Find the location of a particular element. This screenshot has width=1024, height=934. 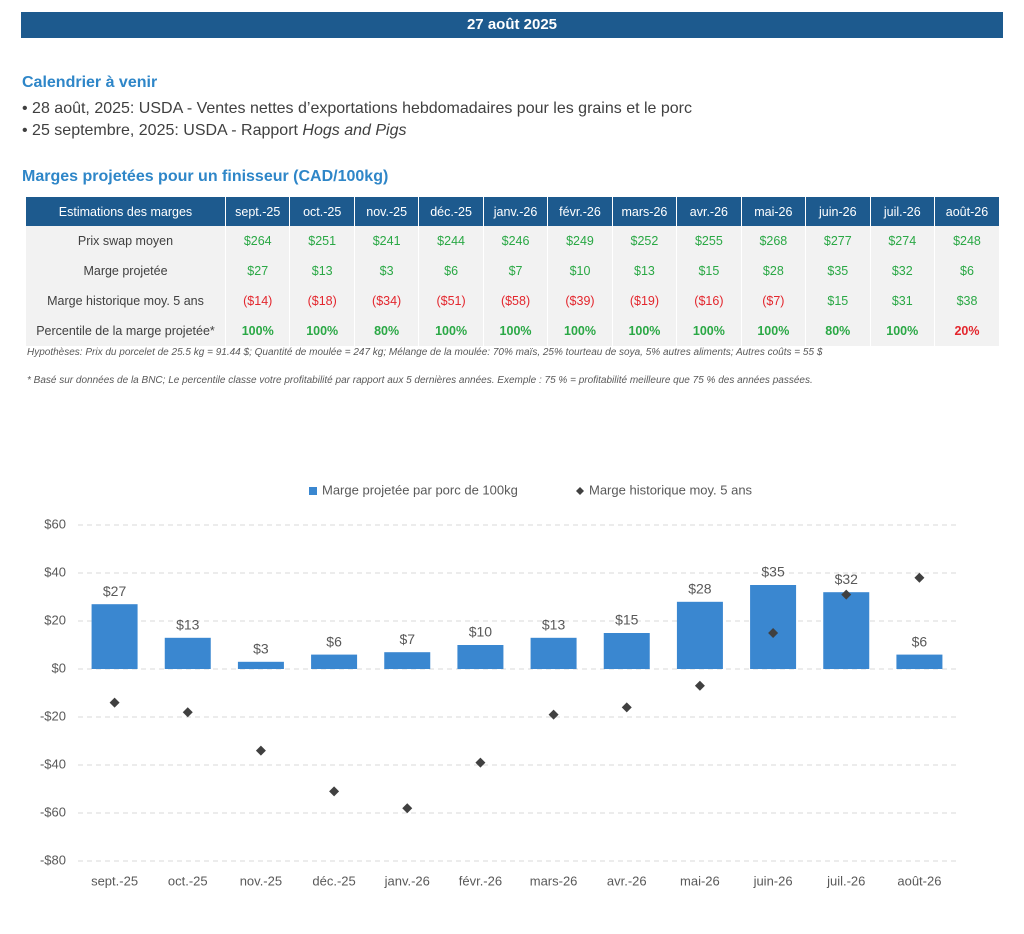

y-tick-label: $40 is located at coordinates (55, 571).